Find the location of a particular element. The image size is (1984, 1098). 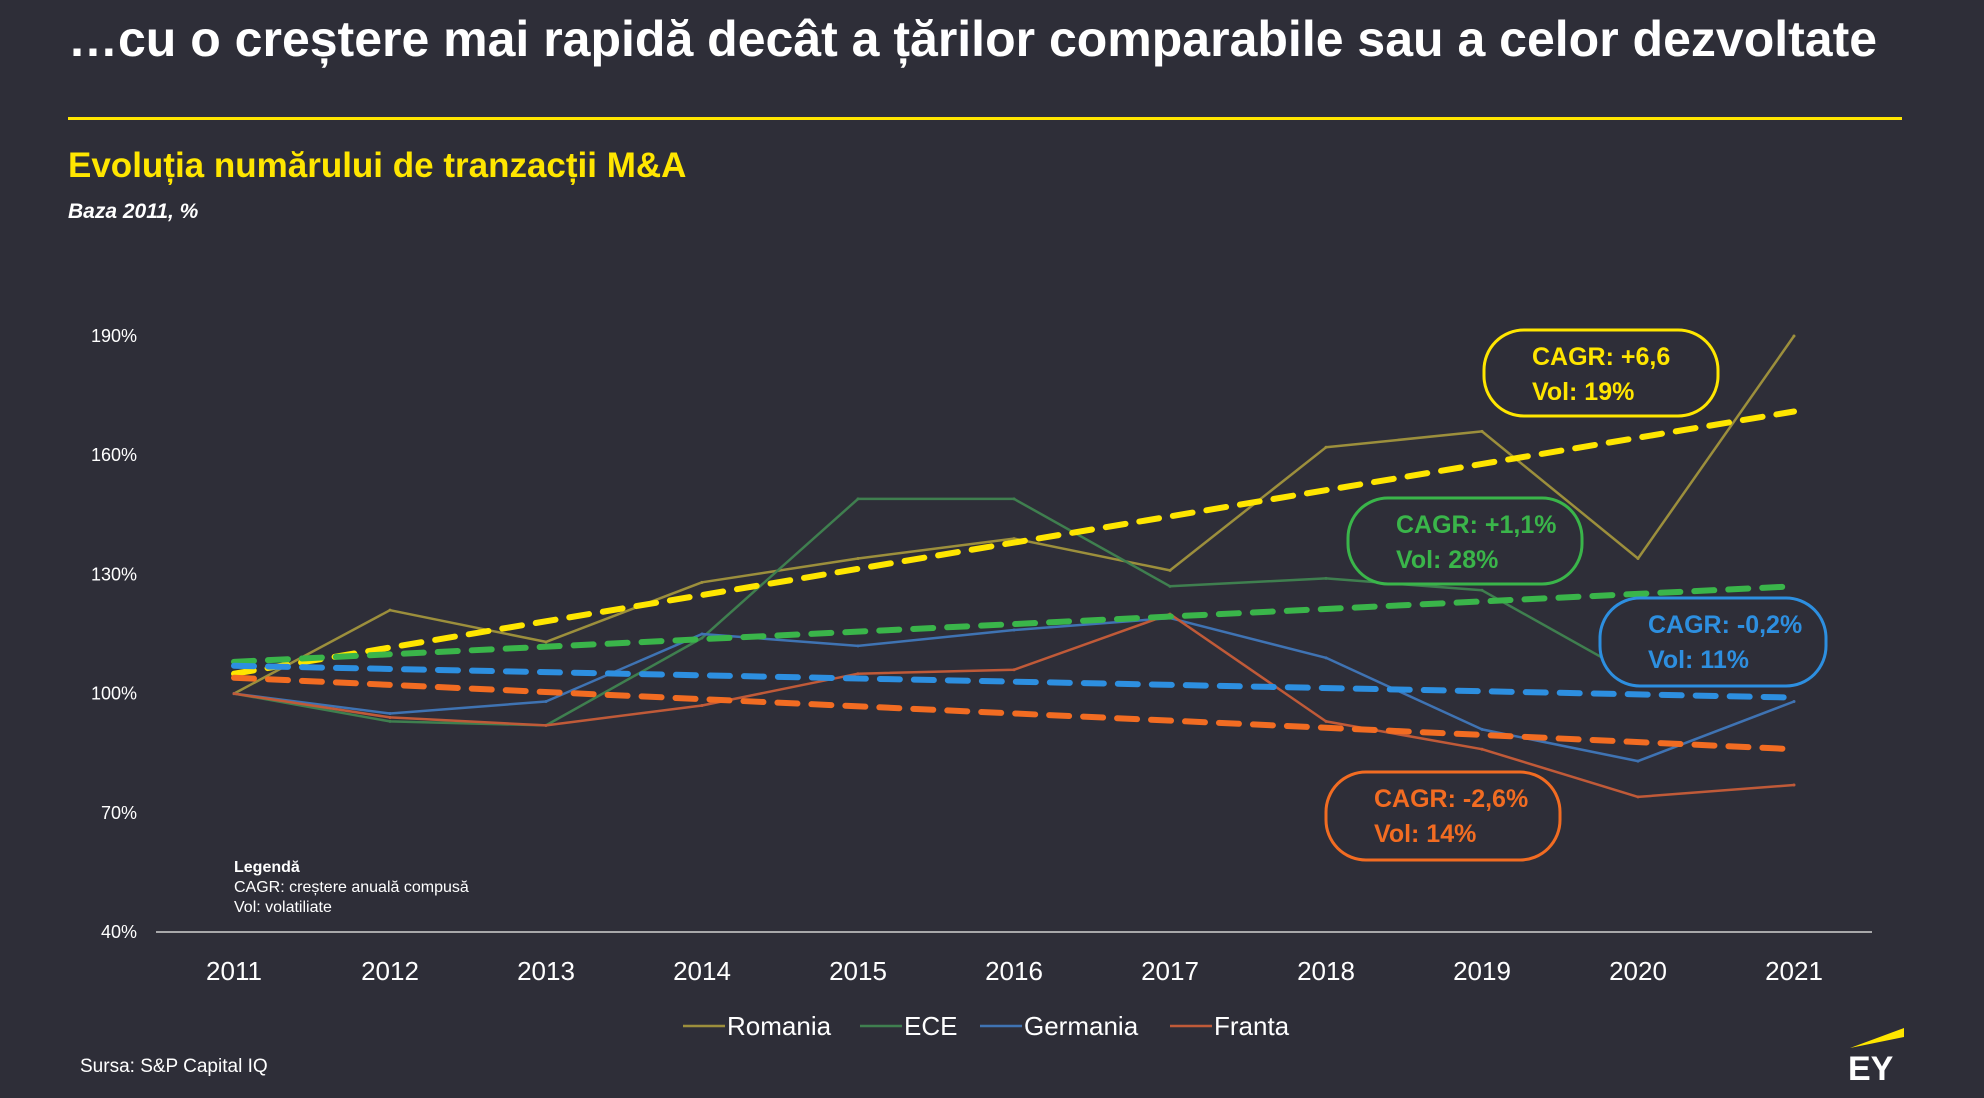

chart-subtitle: Baza 2011, % is located at coordinates (133, 211).